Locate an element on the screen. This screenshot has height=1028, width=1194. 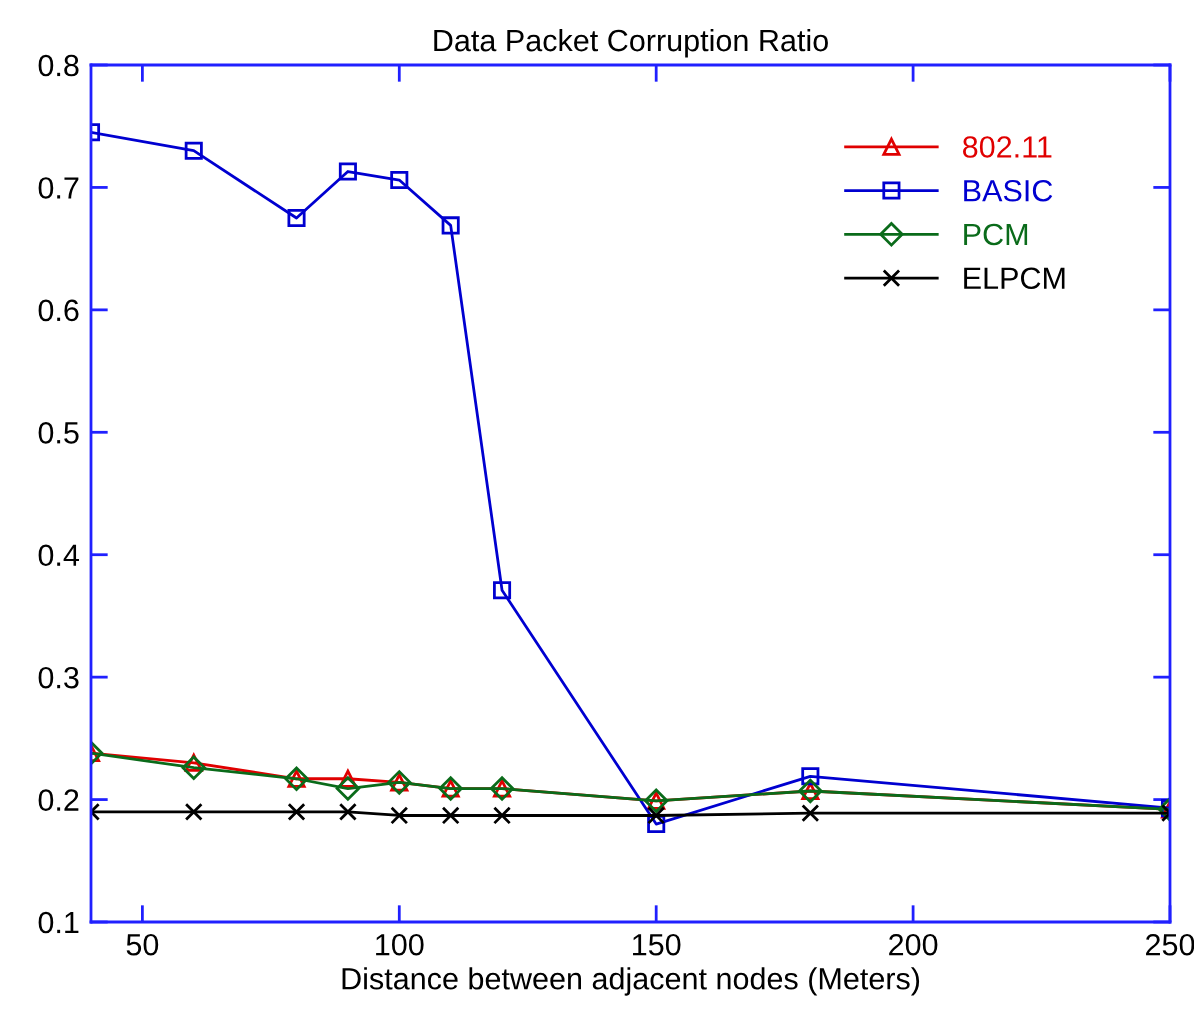
legend-label: 802.11 is located at coordinates (1007, 147).